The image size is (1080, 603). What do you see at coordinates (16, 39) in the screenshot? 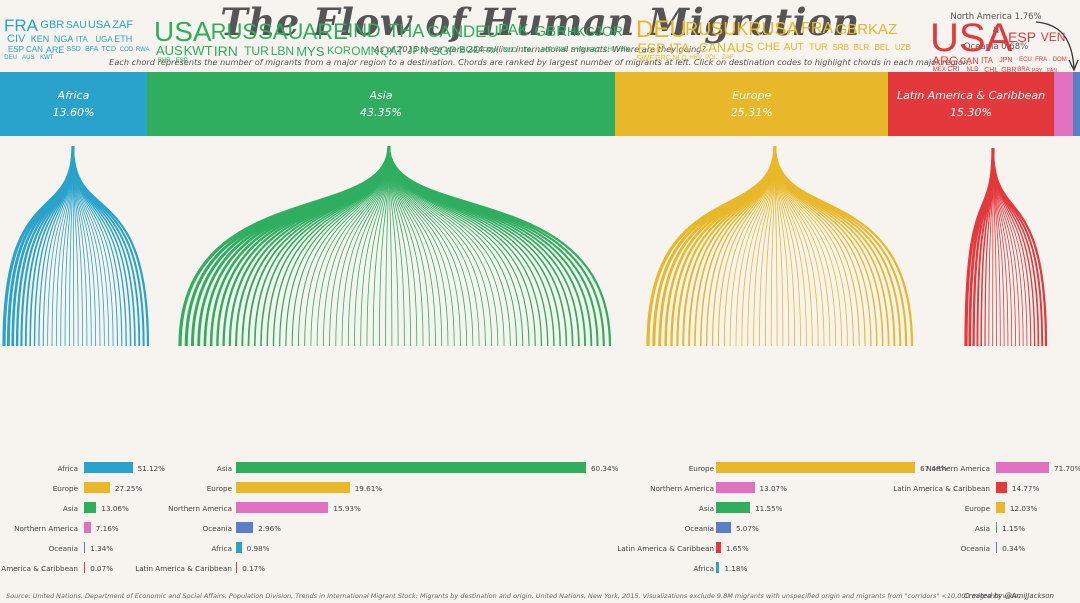
I see `destination-code-civ: CIV` at bounding box center [16, 39].